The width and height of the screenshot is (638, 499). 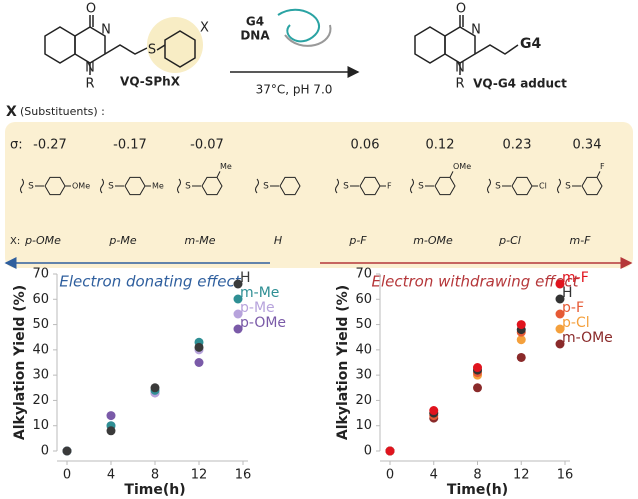 What do you see at coordinates (363, 375) in the screenshot?
I see `y-tick-label: 30` at bounding box center [363, 375].